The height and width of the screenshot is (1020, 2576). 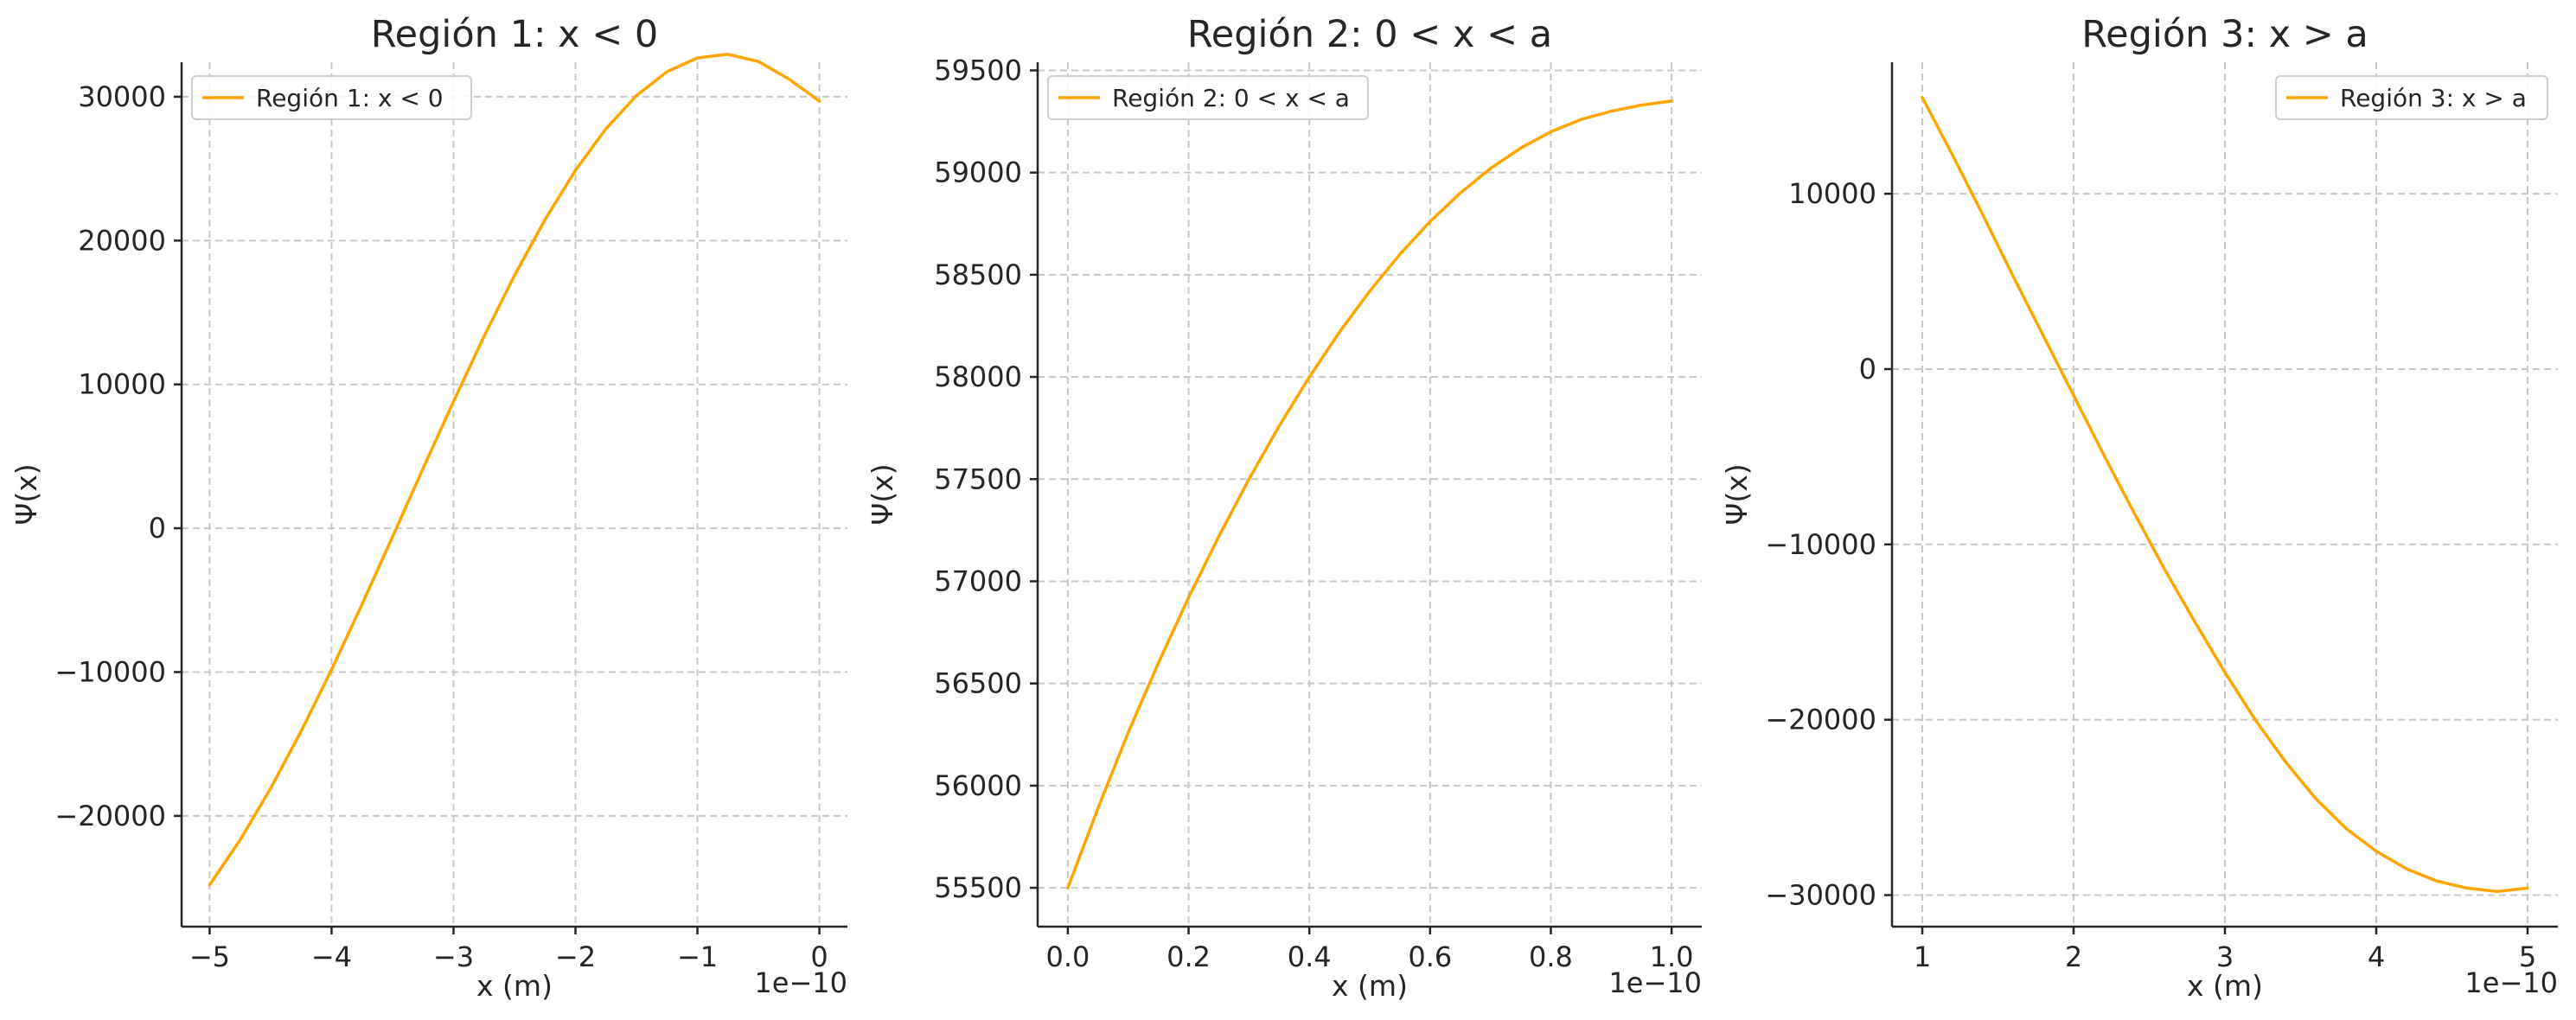 I want to click on x-tick-label-1: 2, so click(x=2073, y=957).